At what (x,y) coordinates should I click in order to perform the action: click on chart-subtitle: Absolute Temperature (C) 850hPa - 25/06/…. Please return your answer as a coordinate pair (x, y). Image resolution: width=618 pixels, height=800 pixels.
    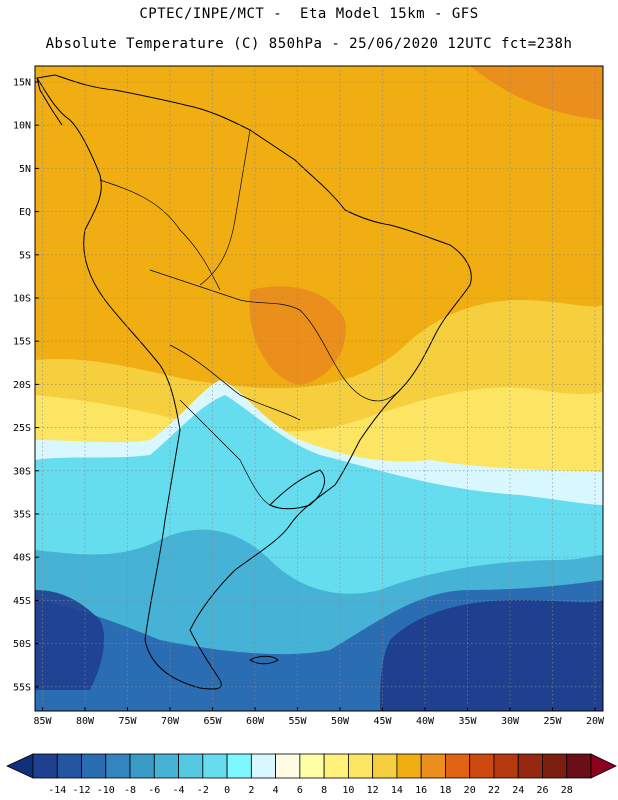
    Looking at the image, I should click on (309, 44).